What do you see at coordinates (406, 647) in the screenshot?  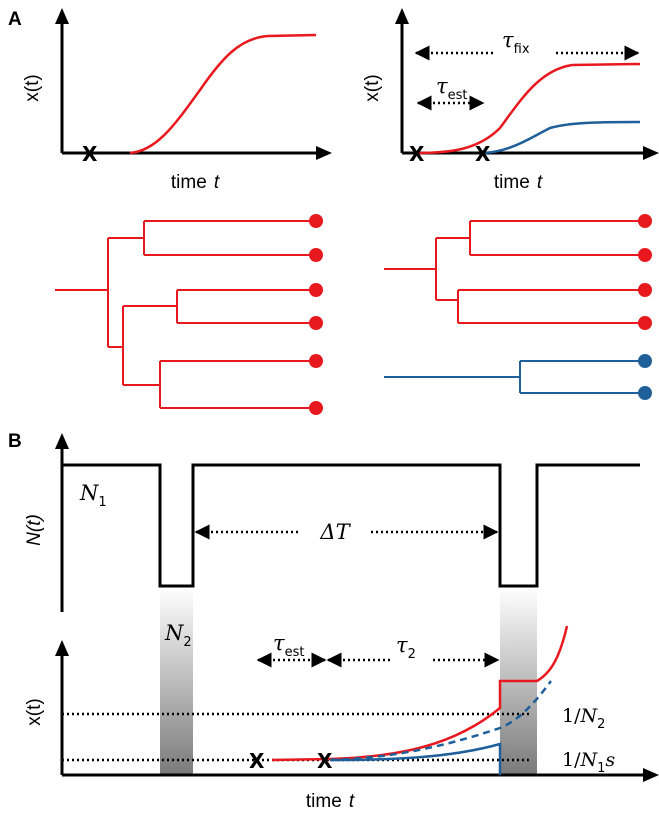 I see `tau-2-label: τ2` at bounding box center [406, 647].